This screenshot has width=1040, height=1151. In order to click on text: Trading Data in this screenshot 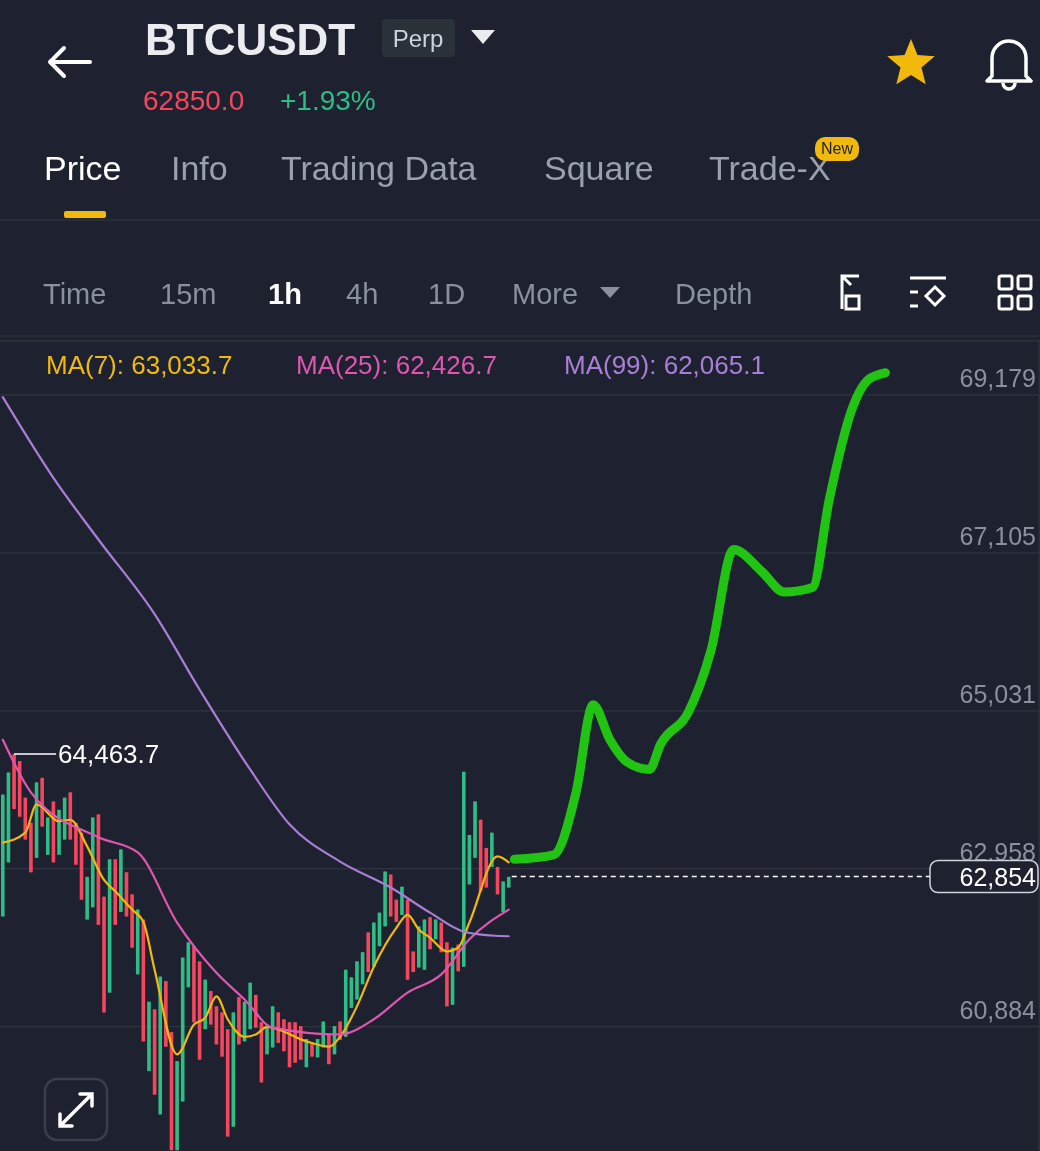, I will do `click(379, 168)`.